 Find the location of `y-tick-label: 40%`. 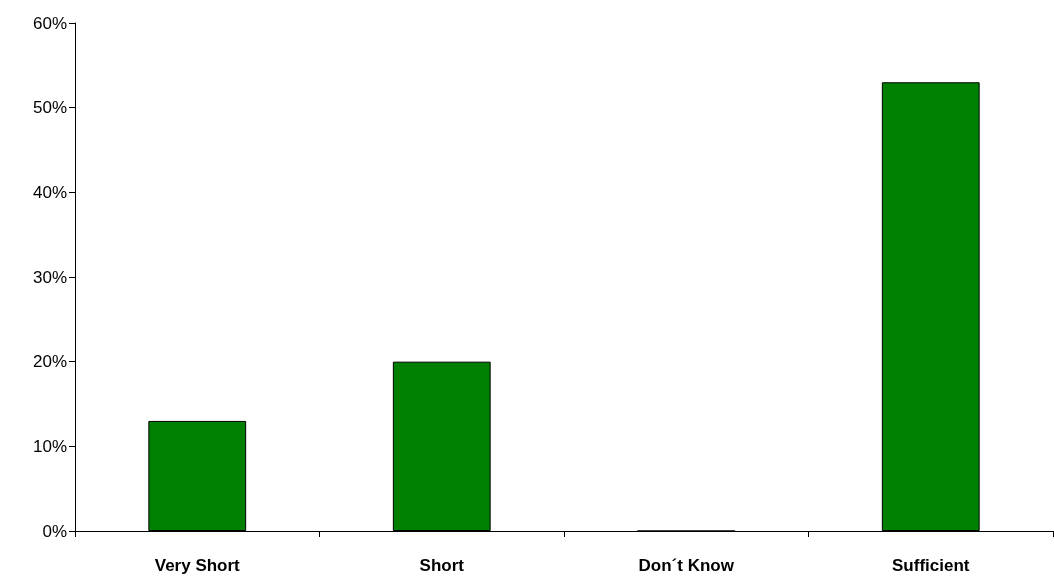

y-tick-label: 40% is located at coordinates (49, 192).